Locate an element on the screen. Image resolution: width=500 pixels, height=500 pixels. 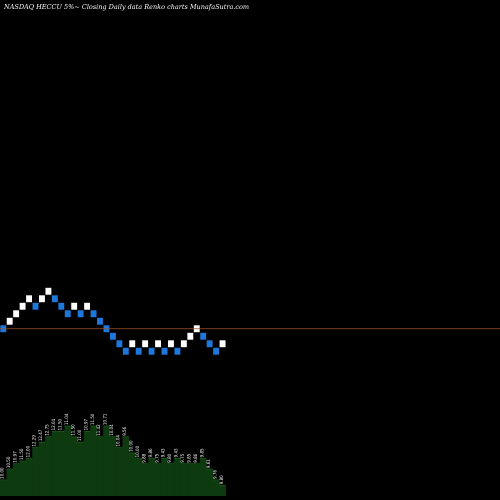
volume-value-label: 12.47 is located at coordinates (40, 435).